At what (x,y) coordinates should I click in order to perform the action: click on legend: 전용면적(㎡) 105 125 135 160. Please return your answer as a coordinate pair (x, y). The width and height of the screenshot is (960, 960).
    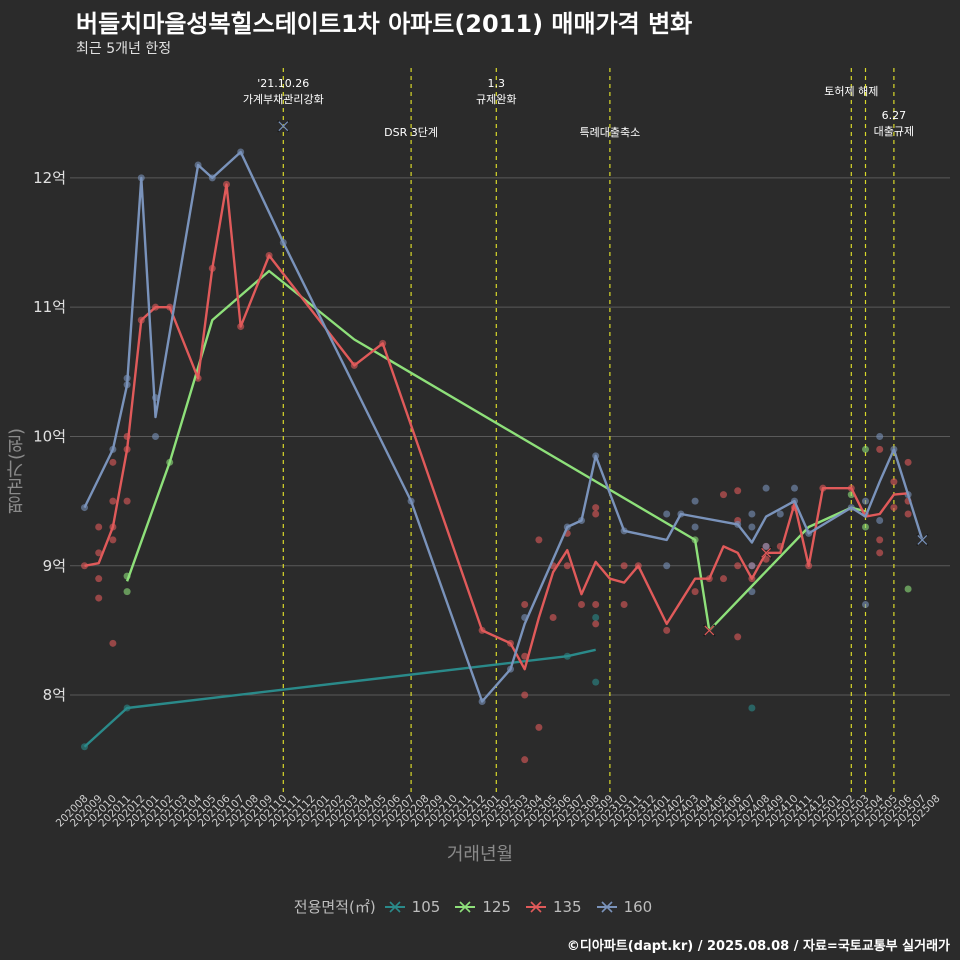
    Looking at the image, I should click on (480, 906).